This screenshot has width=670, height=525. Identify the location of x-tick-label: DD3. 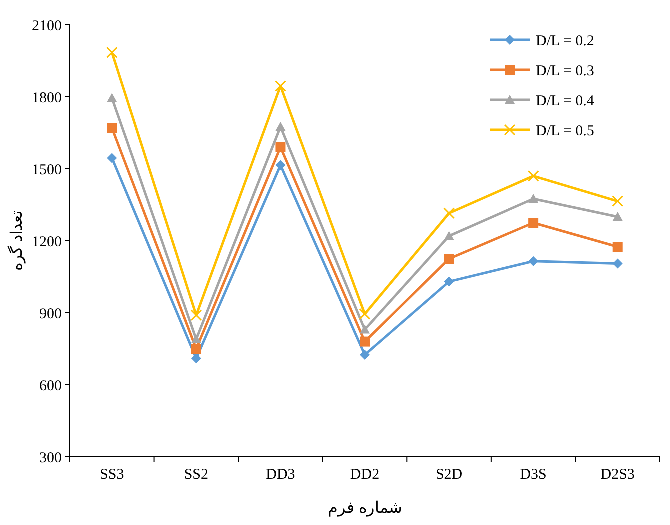
(281, 475).